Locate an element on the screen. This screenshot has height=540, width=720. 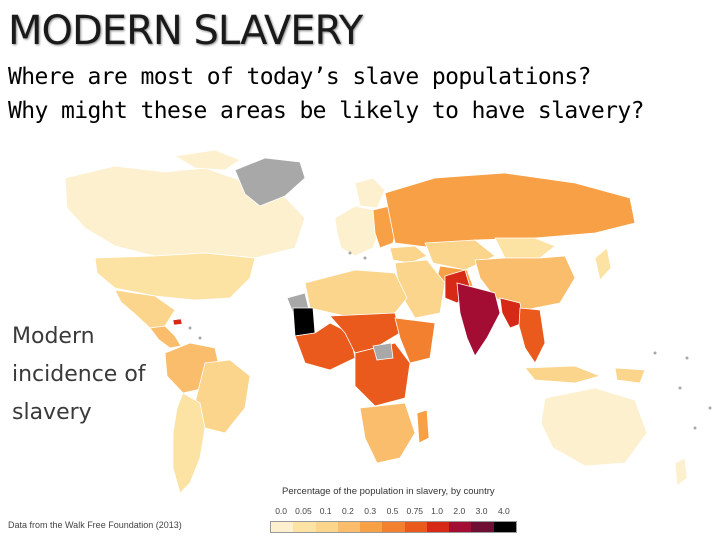
region-arctic-islands is located at coordinates (207, 160).